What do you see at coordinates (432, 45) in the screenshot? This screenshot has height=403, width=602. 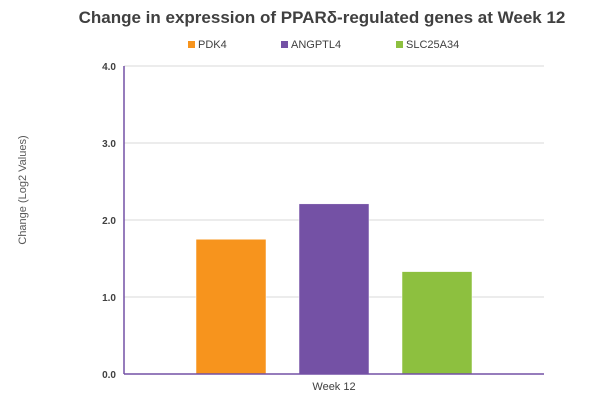 I see `legend-label: SLC25A34` at bounding box center [432, 45].